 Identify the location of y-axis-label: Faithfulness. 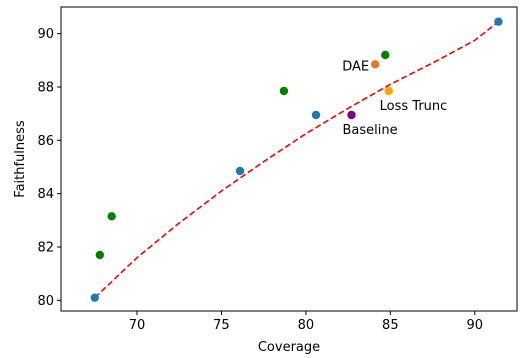
(20, 159).